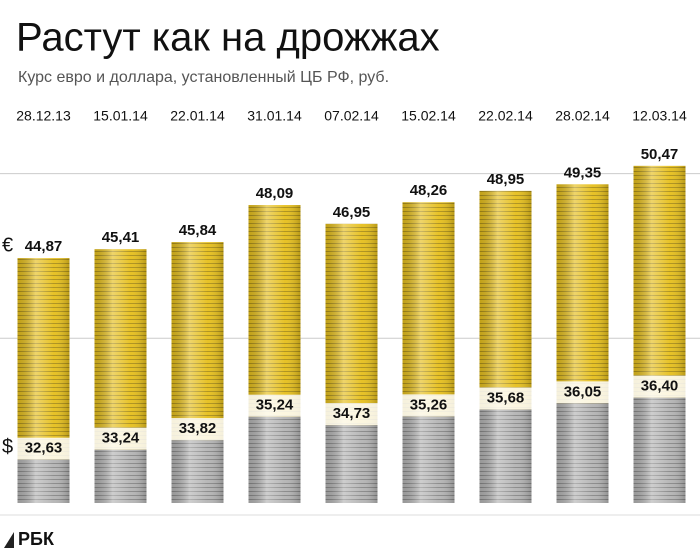 Image resolution: width=700 pixels, height=560 pixels. What do you see at coordinates (197, 116) in the screenshot?
I see `x-tick-label: 22.01.14` at bounding box center [197, 116].